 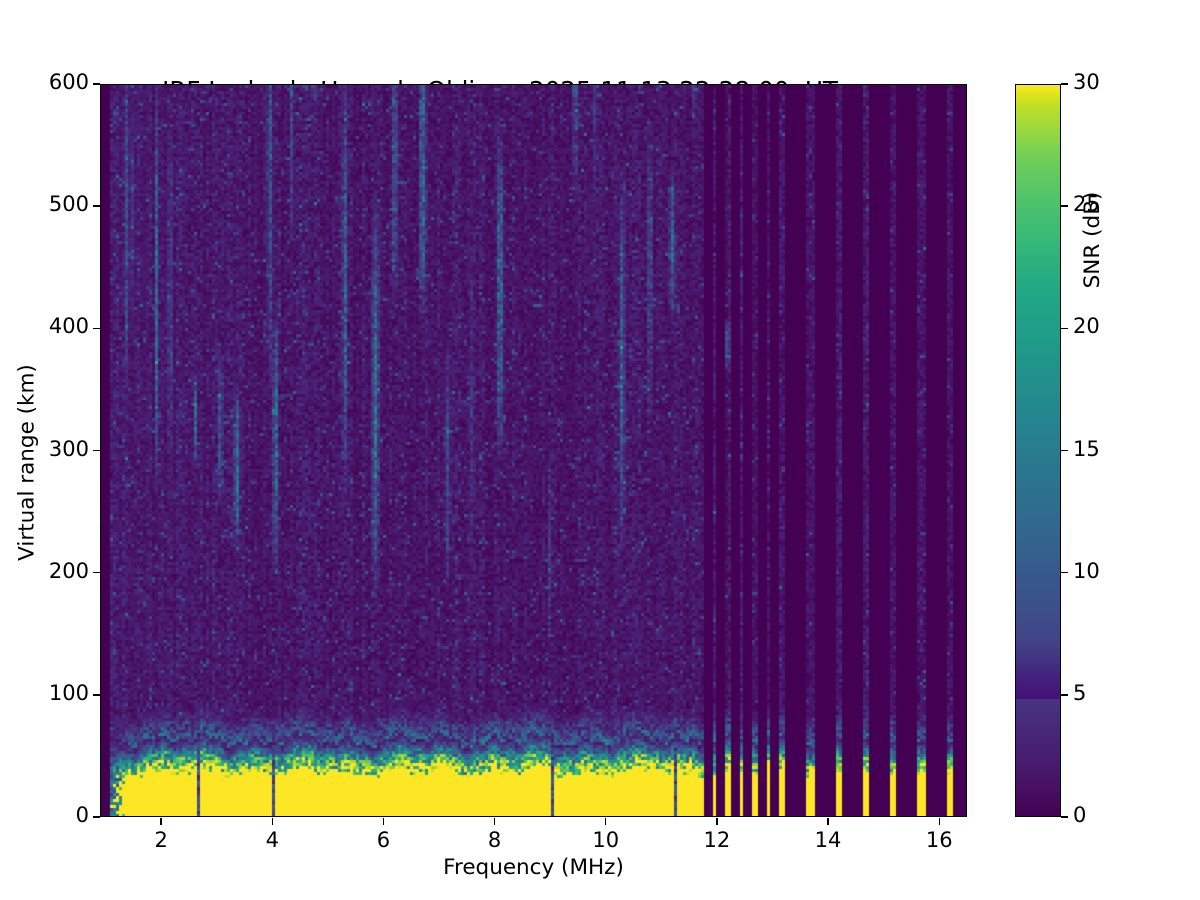 What do you see at coordinates (1038, 450) in the screenshot?
I see `colorbar-gradient` at bounding box center [1038, 450].